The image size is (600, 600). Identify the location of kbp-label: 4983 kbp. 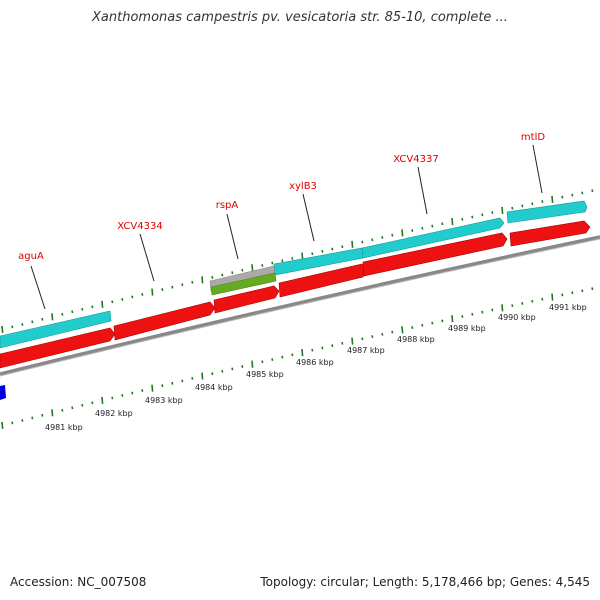
(164, 400).